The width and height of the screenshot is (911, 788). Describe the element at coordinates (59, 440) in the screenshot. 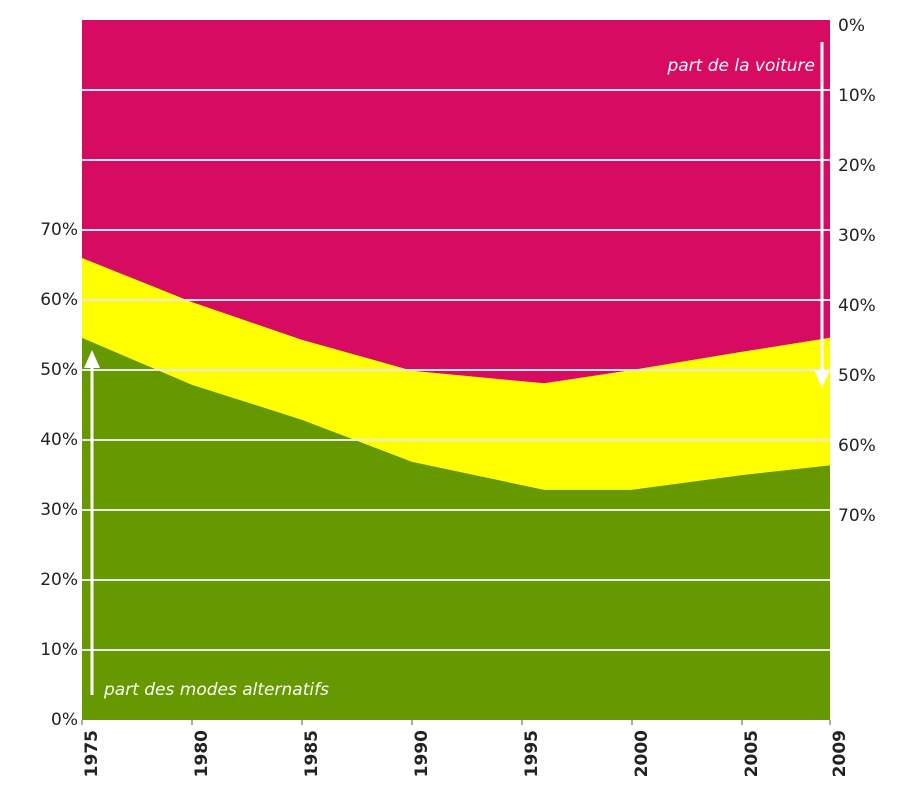

I see `y-tick-label: 40%` at that location.